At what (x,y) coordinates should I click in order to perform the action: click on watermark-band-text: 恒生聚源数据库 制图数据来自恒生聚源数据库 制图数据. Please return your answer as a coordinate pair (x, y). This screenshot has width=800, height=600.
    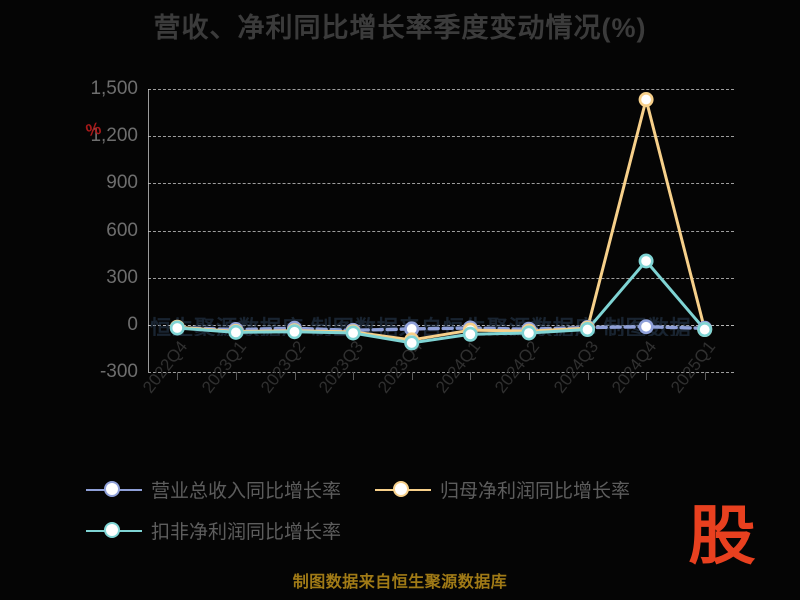
    Looking at the image, I should click on (421, 326).